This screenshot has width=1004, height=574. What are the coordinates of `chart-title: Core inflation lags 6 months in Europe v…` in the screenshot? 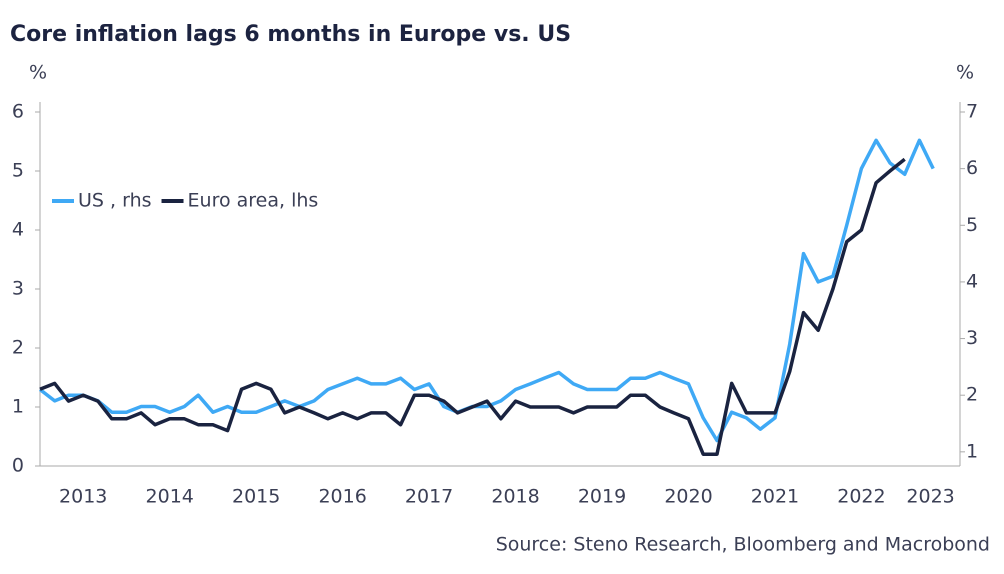 It's located at (290, 34).